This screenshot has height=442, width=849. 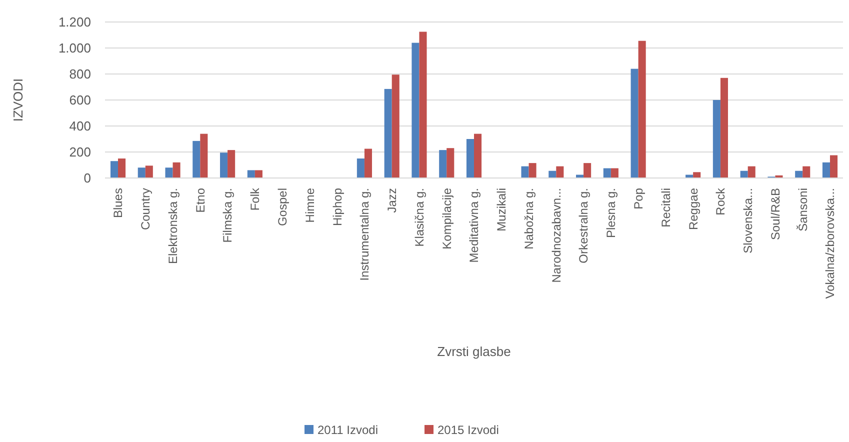 What do you see at coordinates (173, 226) in the screenshot?
I see `x-tick-label: Elektronska g.` at bounding box center [173, 226].